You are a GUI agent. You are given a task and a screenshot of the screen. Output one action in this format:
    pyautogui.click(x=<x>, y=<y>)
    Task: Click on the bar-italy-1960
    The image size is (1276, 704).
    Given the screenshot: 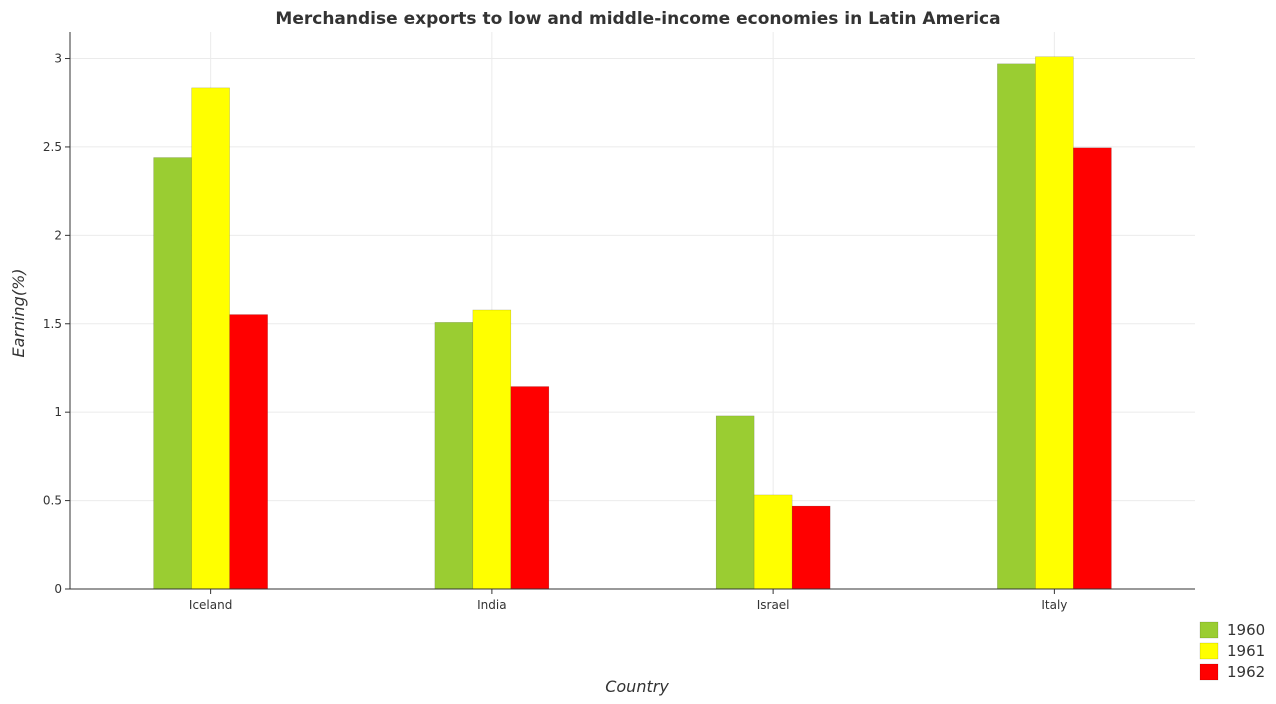 What is the action you would take?
    pyautogui.click(x=1016, y=326)
    